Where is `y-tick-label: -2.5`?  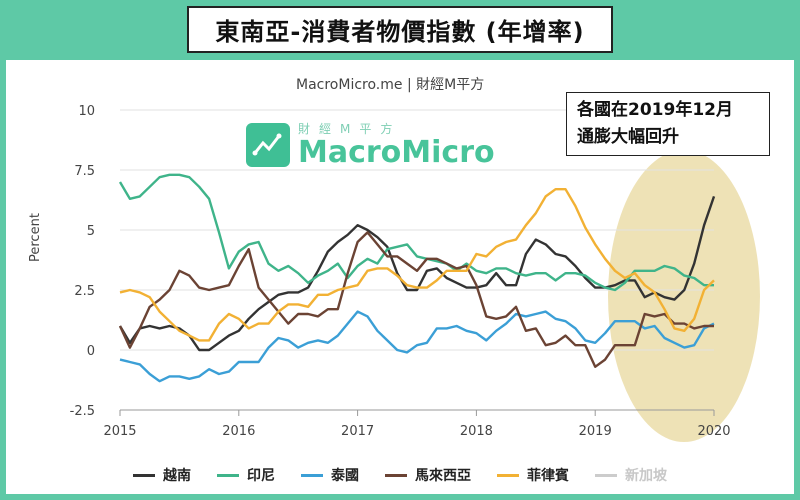 y-tick-label: -2.5 is located at coordinates (82, 411).